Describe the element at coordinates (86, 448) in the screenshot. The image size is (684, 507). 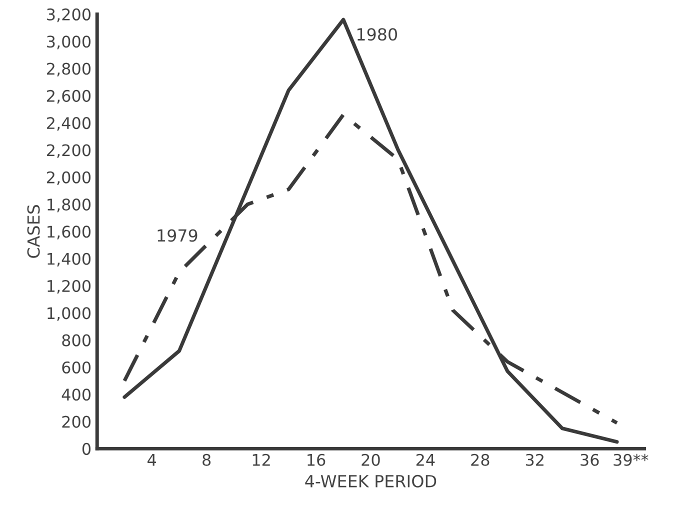
I see `y-tick-label: 0` at that location.